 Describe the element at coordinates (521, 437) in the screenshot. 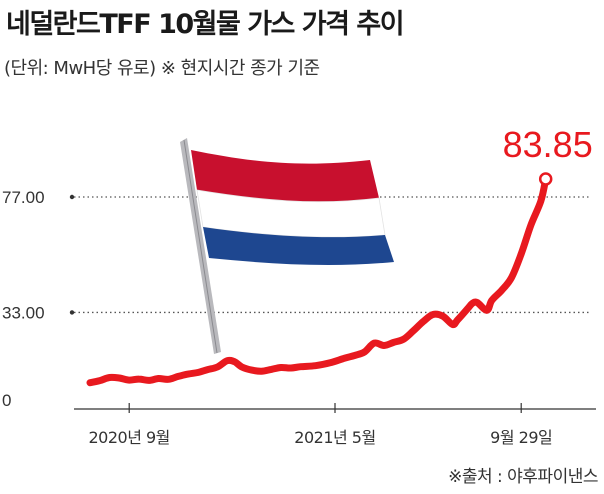

I see `x-tick-label: 9월 29일` at that location.